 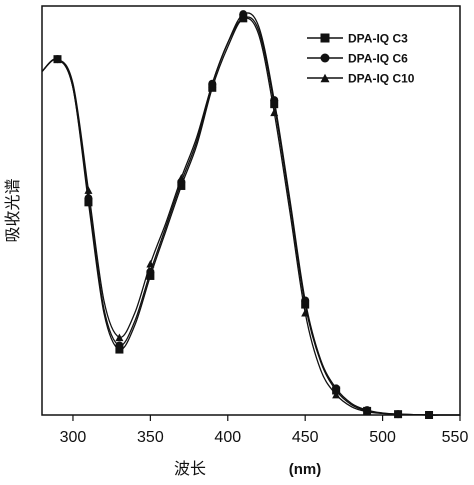 I want to click on x-axis-unit: (nm), so click(x=305, y=469).